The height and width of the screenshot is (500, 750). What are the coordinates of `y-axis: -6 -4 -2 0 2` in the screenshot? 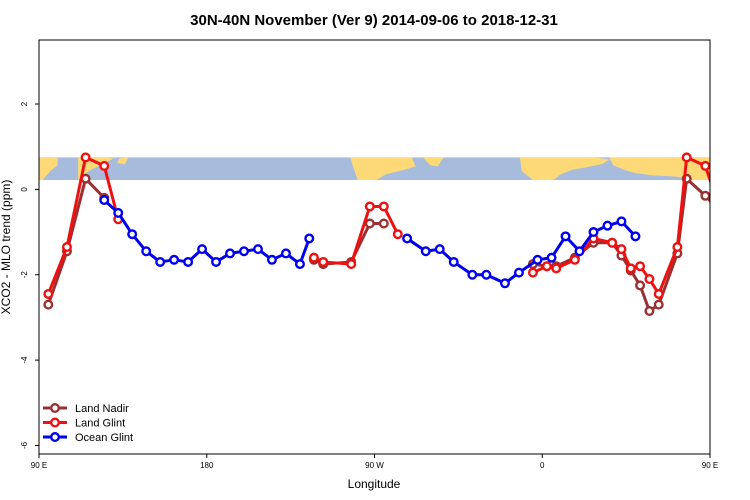 It's located at (29, 275).